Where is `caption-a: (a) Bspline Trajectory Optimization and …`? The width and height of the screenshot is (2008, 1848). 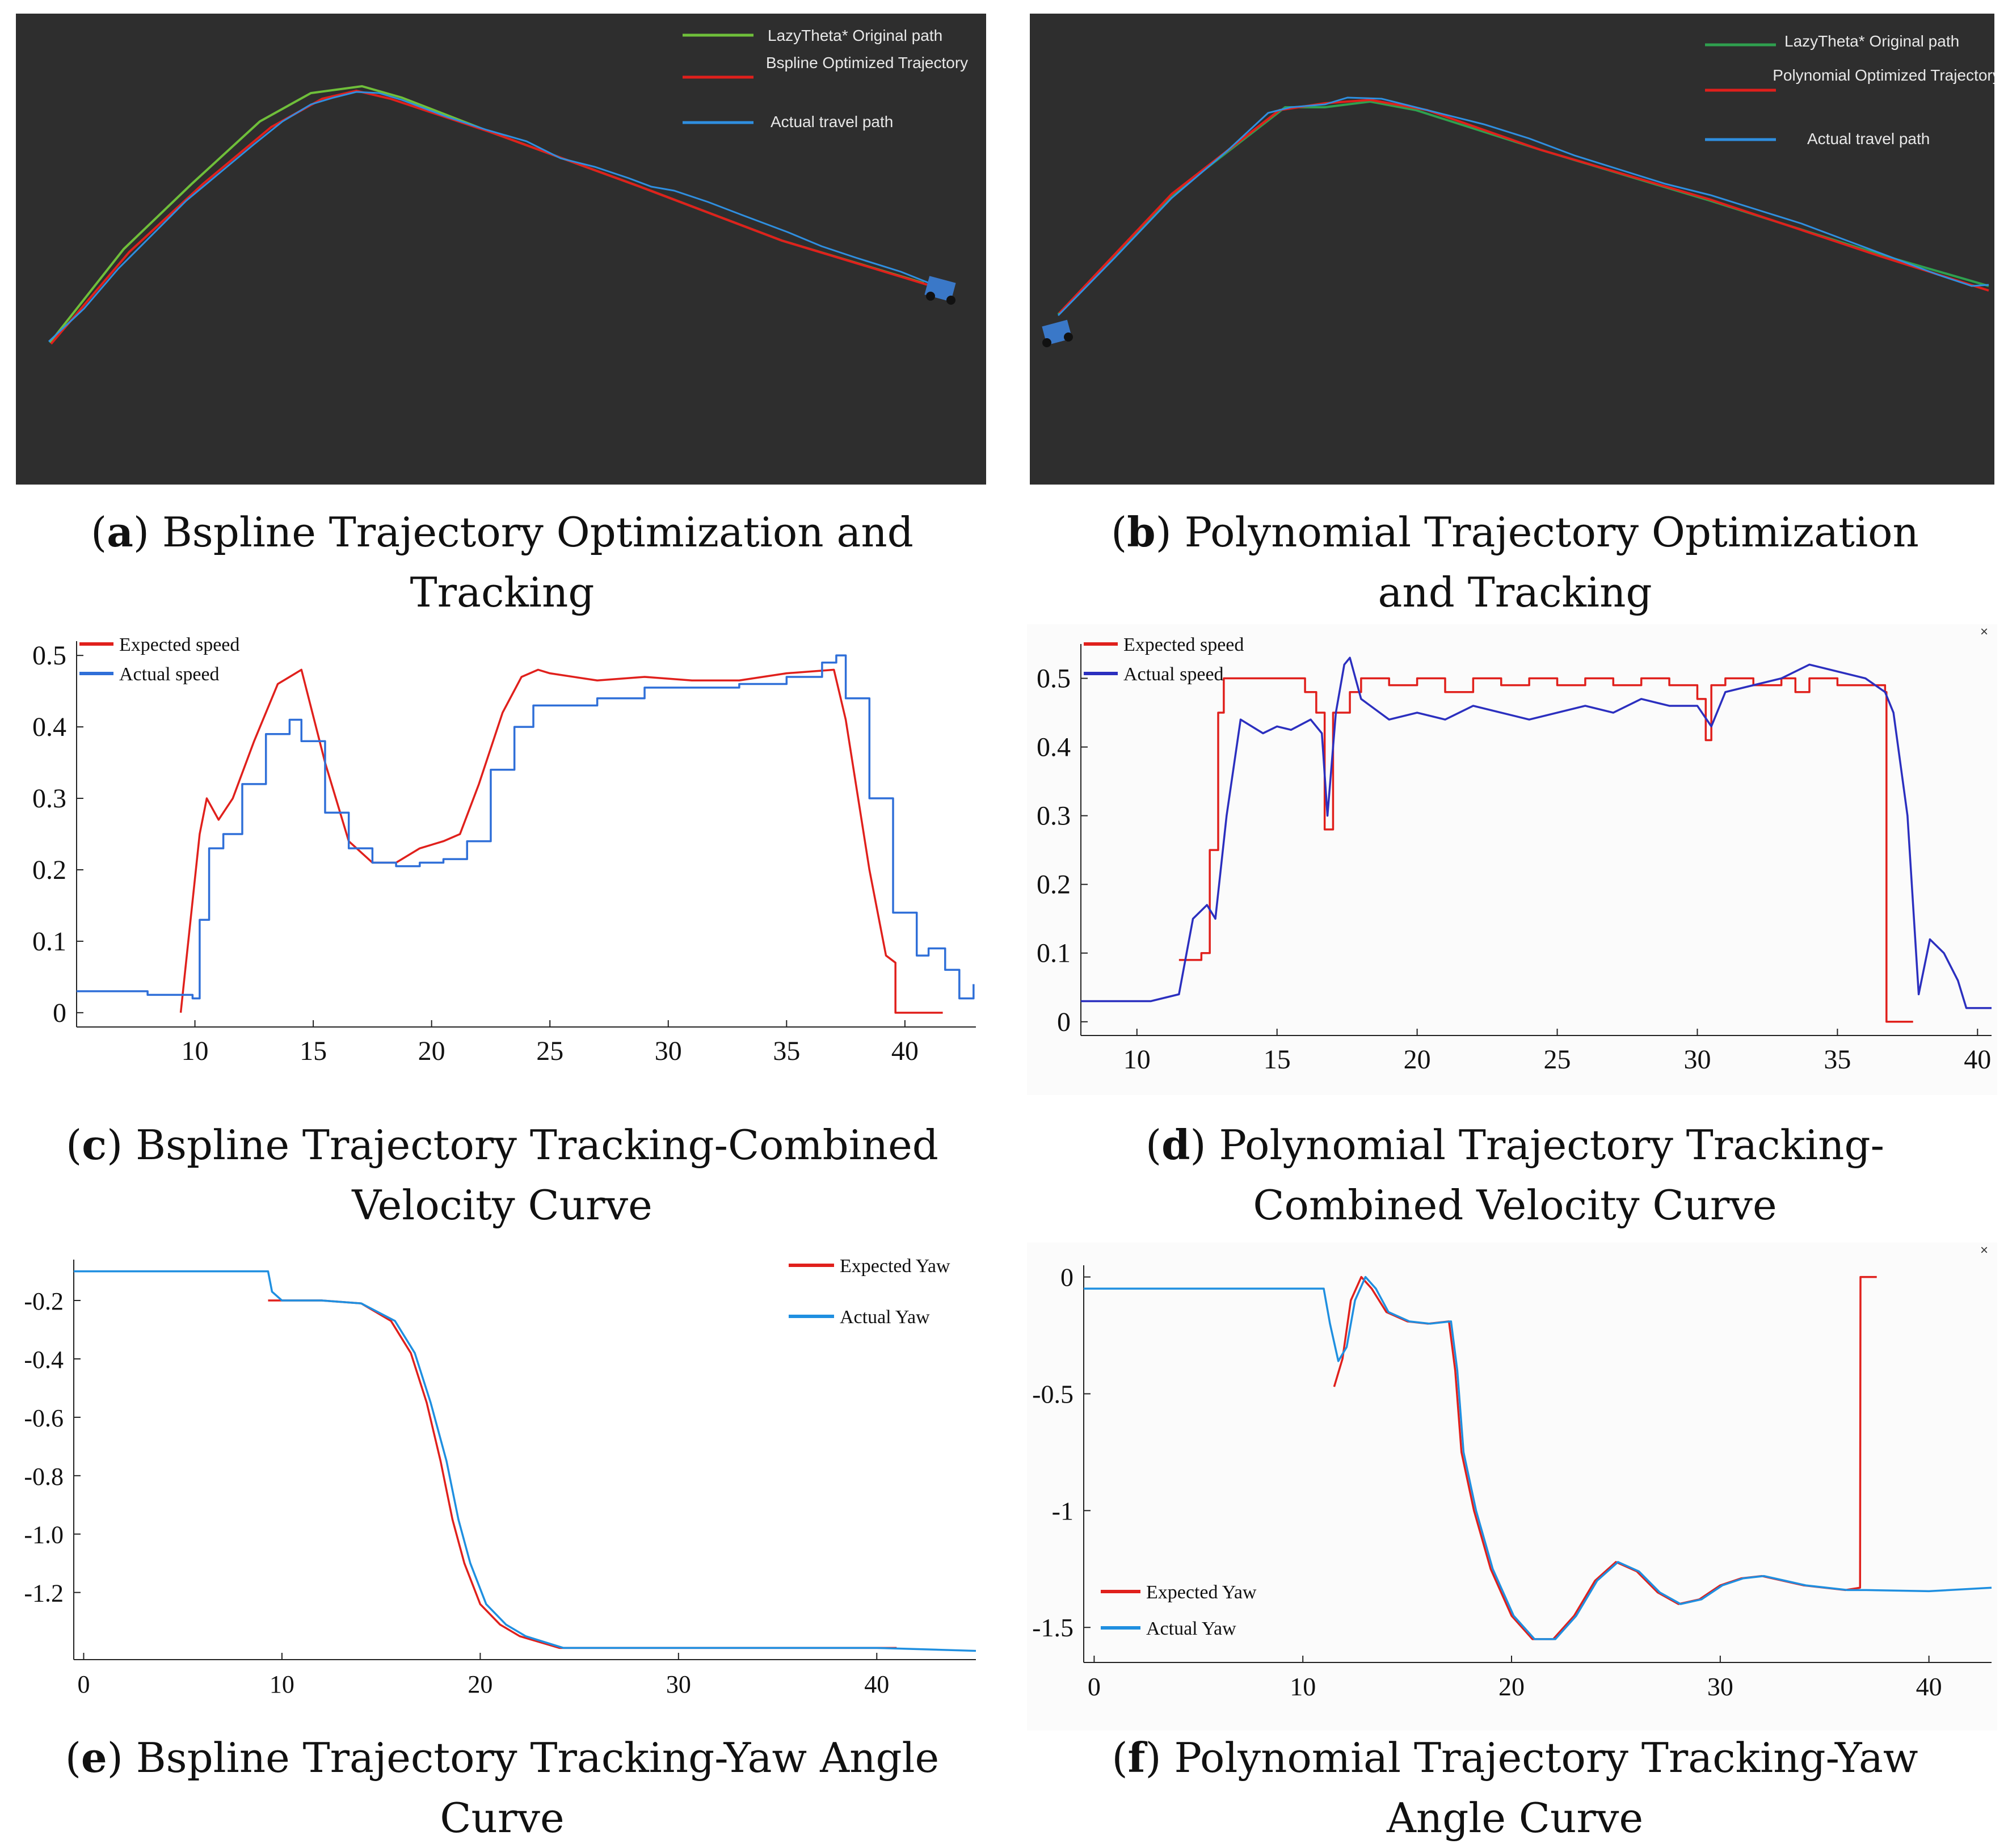 caption-a: (a) Bspline Trajectory Optimization and … is located at coordinates (503, 562).